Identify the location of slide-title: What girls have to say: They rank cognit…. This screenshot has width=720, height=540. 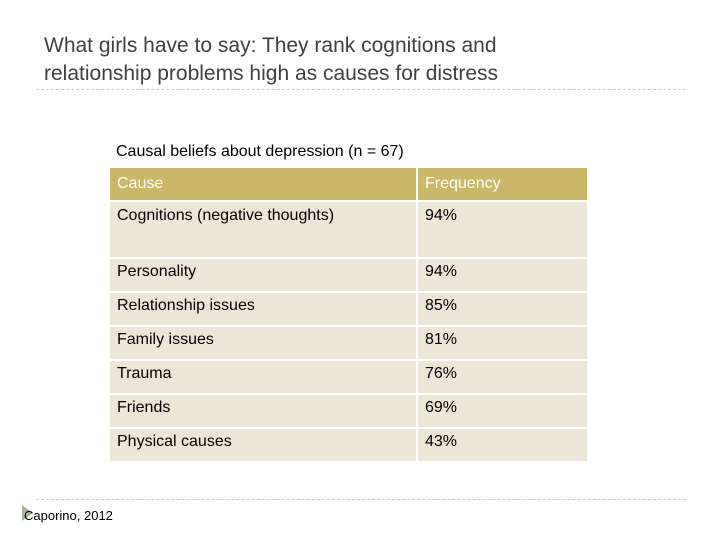
(364, 60).